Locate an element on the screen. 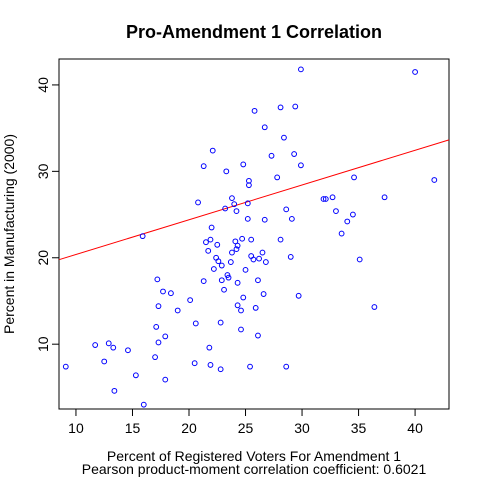  y-tick-label: 30 is located at coordinates (43, 171).